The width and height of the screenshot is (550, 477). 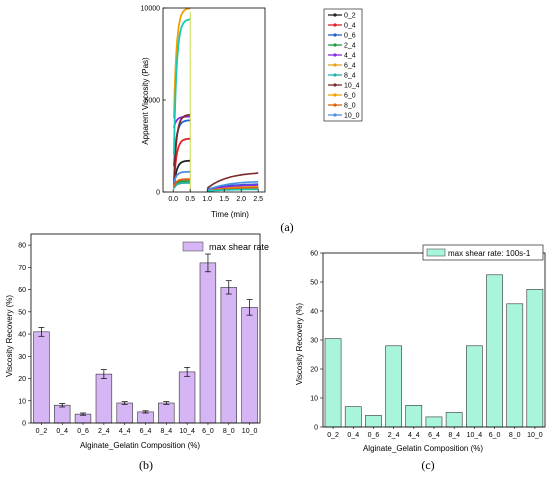 What do you see at coordinates (216, 105) in the screenshot?
I see `a-series-unlabeled` at bounding box center [216, 105].